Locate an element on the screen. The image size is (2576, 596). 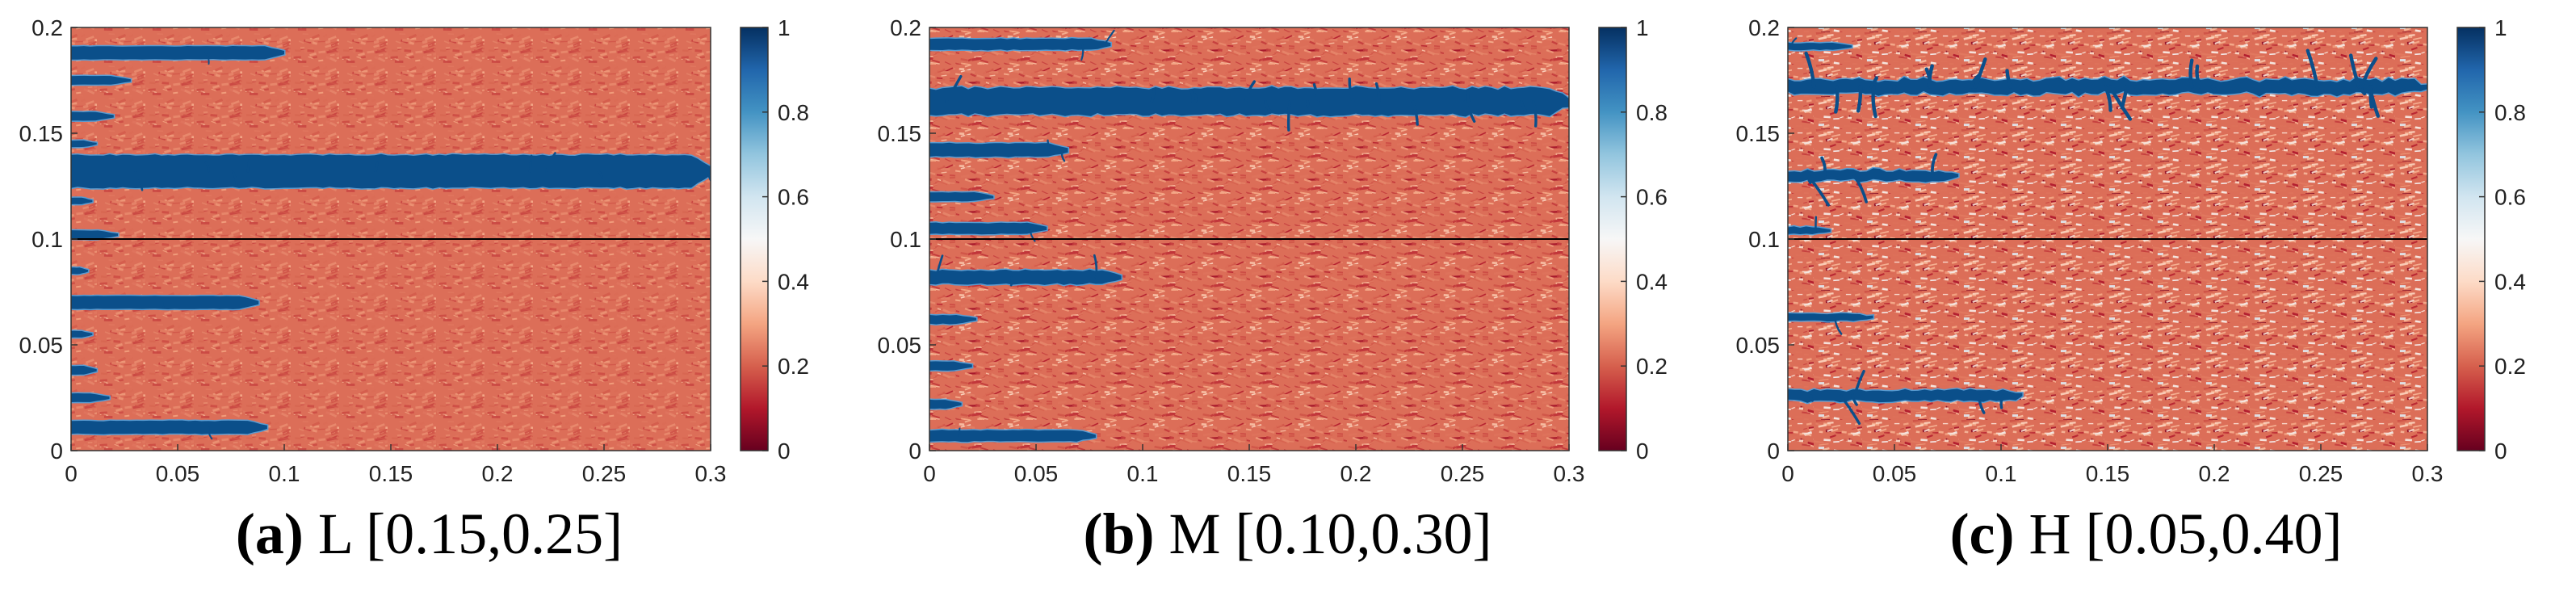
caption-b: (b) M [0.10,0.30] is located at coordinates (1287, 534).